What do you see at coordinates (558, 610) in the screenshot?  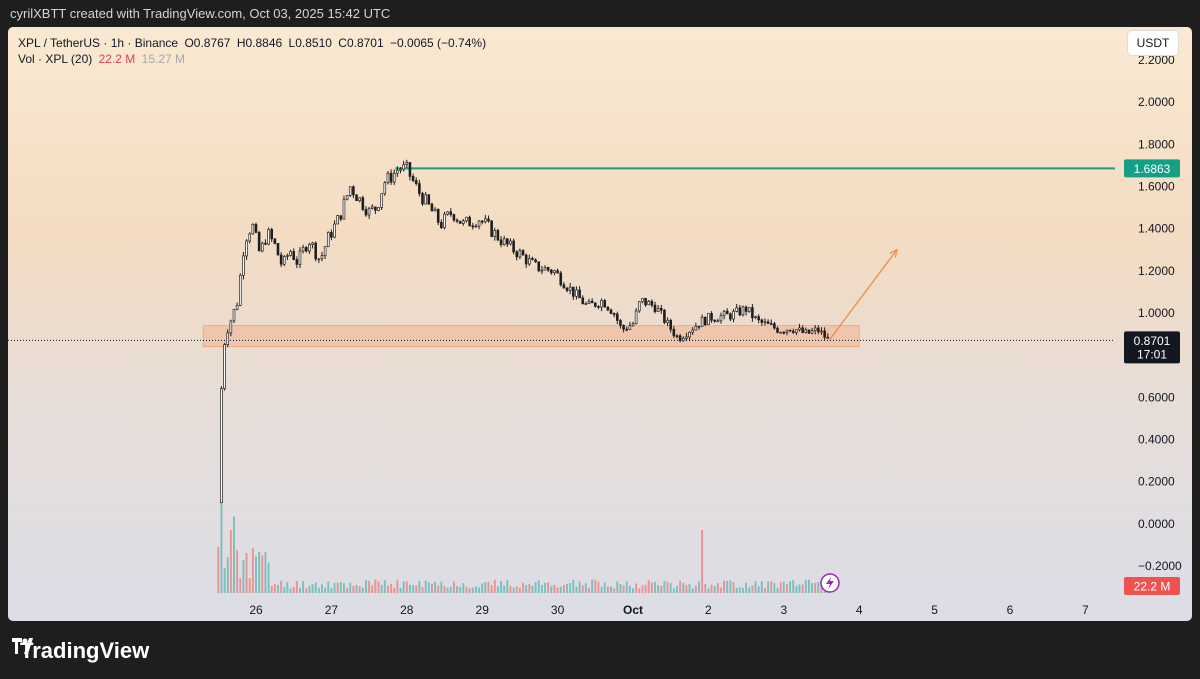 I see `x-tick-label: 30` at bounding box center [558, 610].